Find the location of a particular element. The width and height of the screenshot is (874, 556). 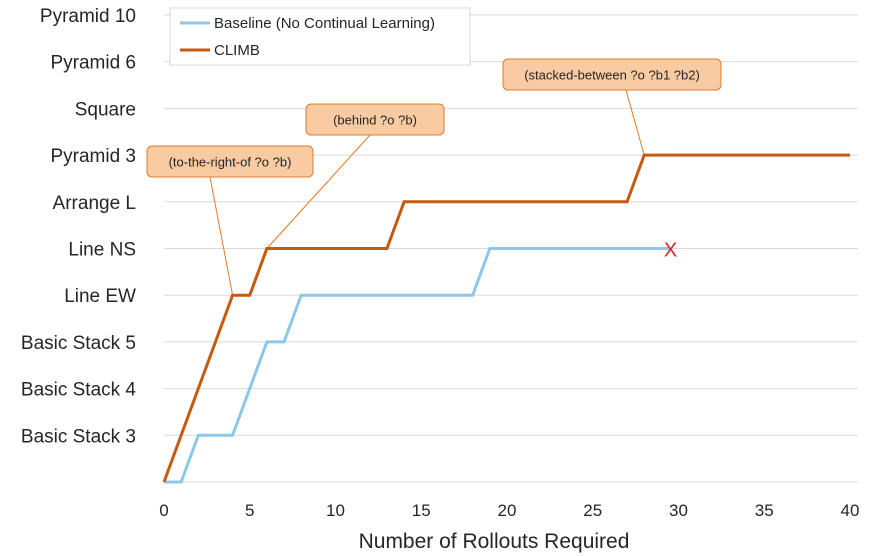

y-tick-label: Pyramid 3 is located at coordinates (93, 156).